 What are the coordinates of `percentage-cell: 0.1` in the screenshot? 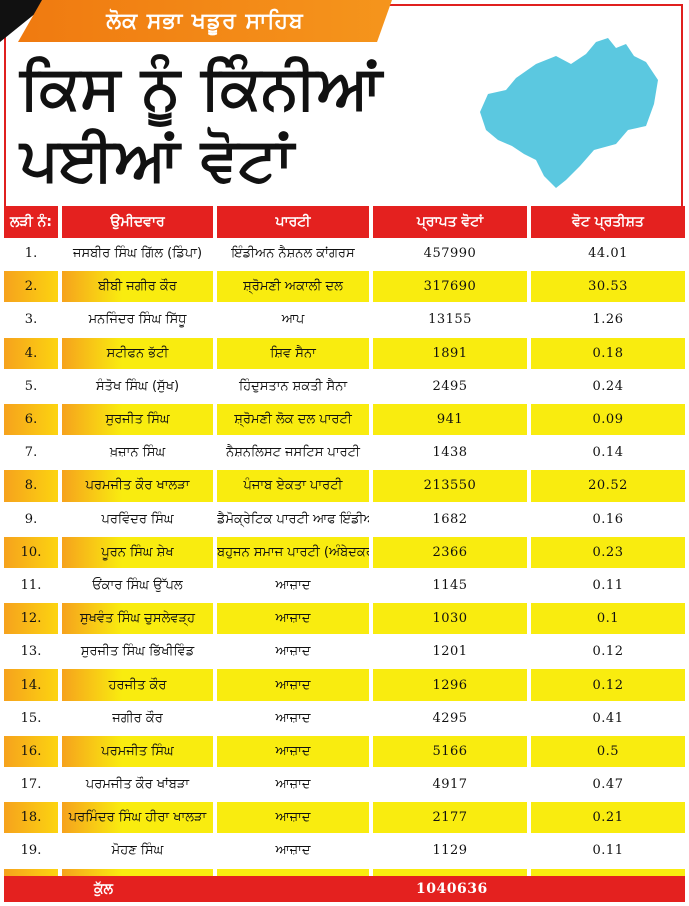 It's located at (607, 619).